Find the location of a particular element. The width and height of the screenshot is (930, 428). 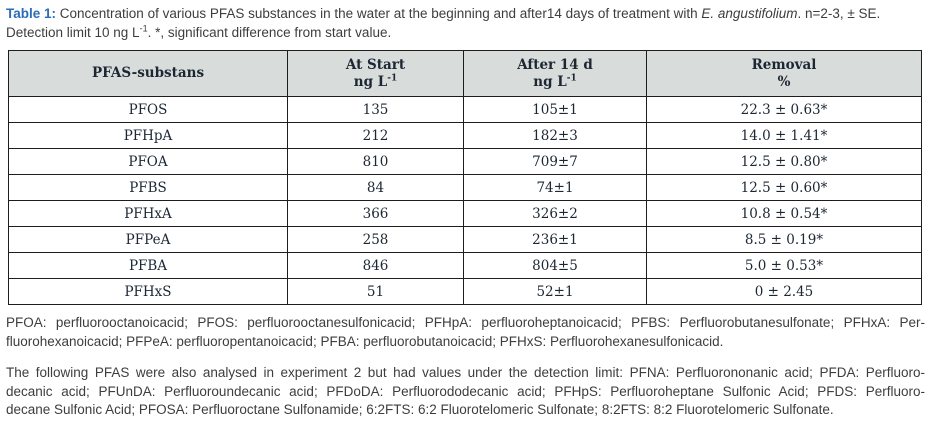

table-row: PFHxS 51 52±1 0 ± 2.45 is located at coordinates (465, 291).